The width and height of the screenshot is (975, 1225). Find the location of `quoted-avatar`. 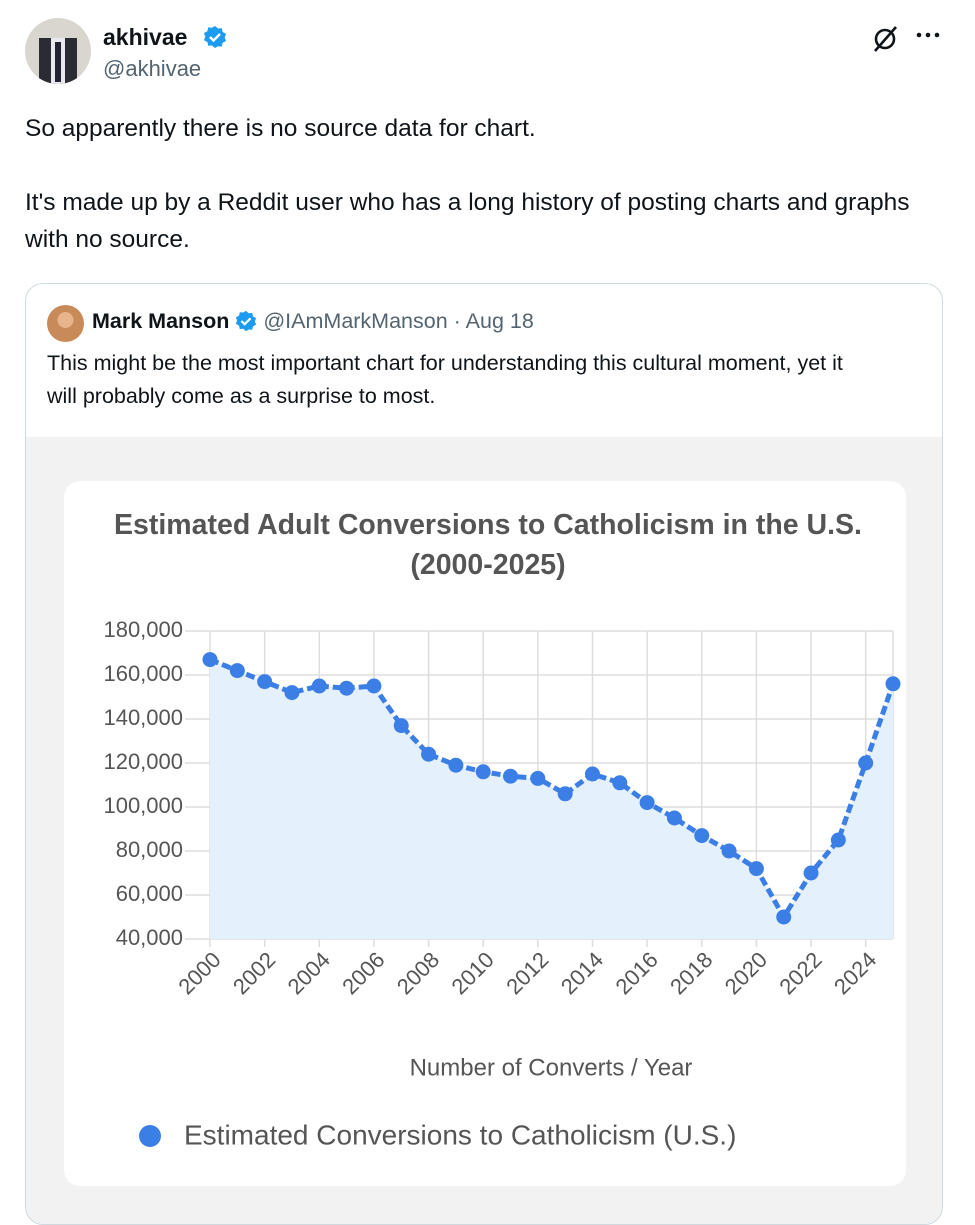

quoted-avatar is located at coordinates (65, 323).